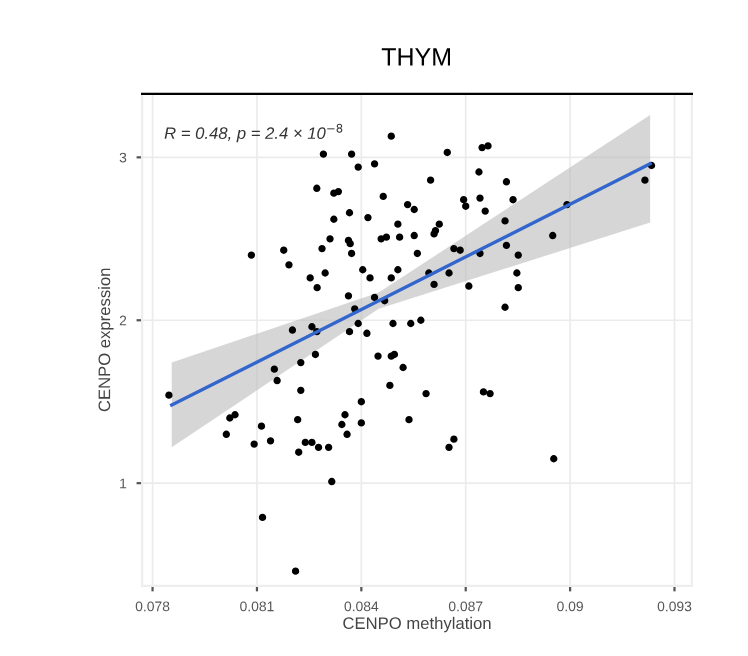 This screenshot has width=748, height=656. What do you see at coordinates (106, 340) in the screenshot?
I see `y-axis-title: CENPO expression` at bounding box center [106, 340].